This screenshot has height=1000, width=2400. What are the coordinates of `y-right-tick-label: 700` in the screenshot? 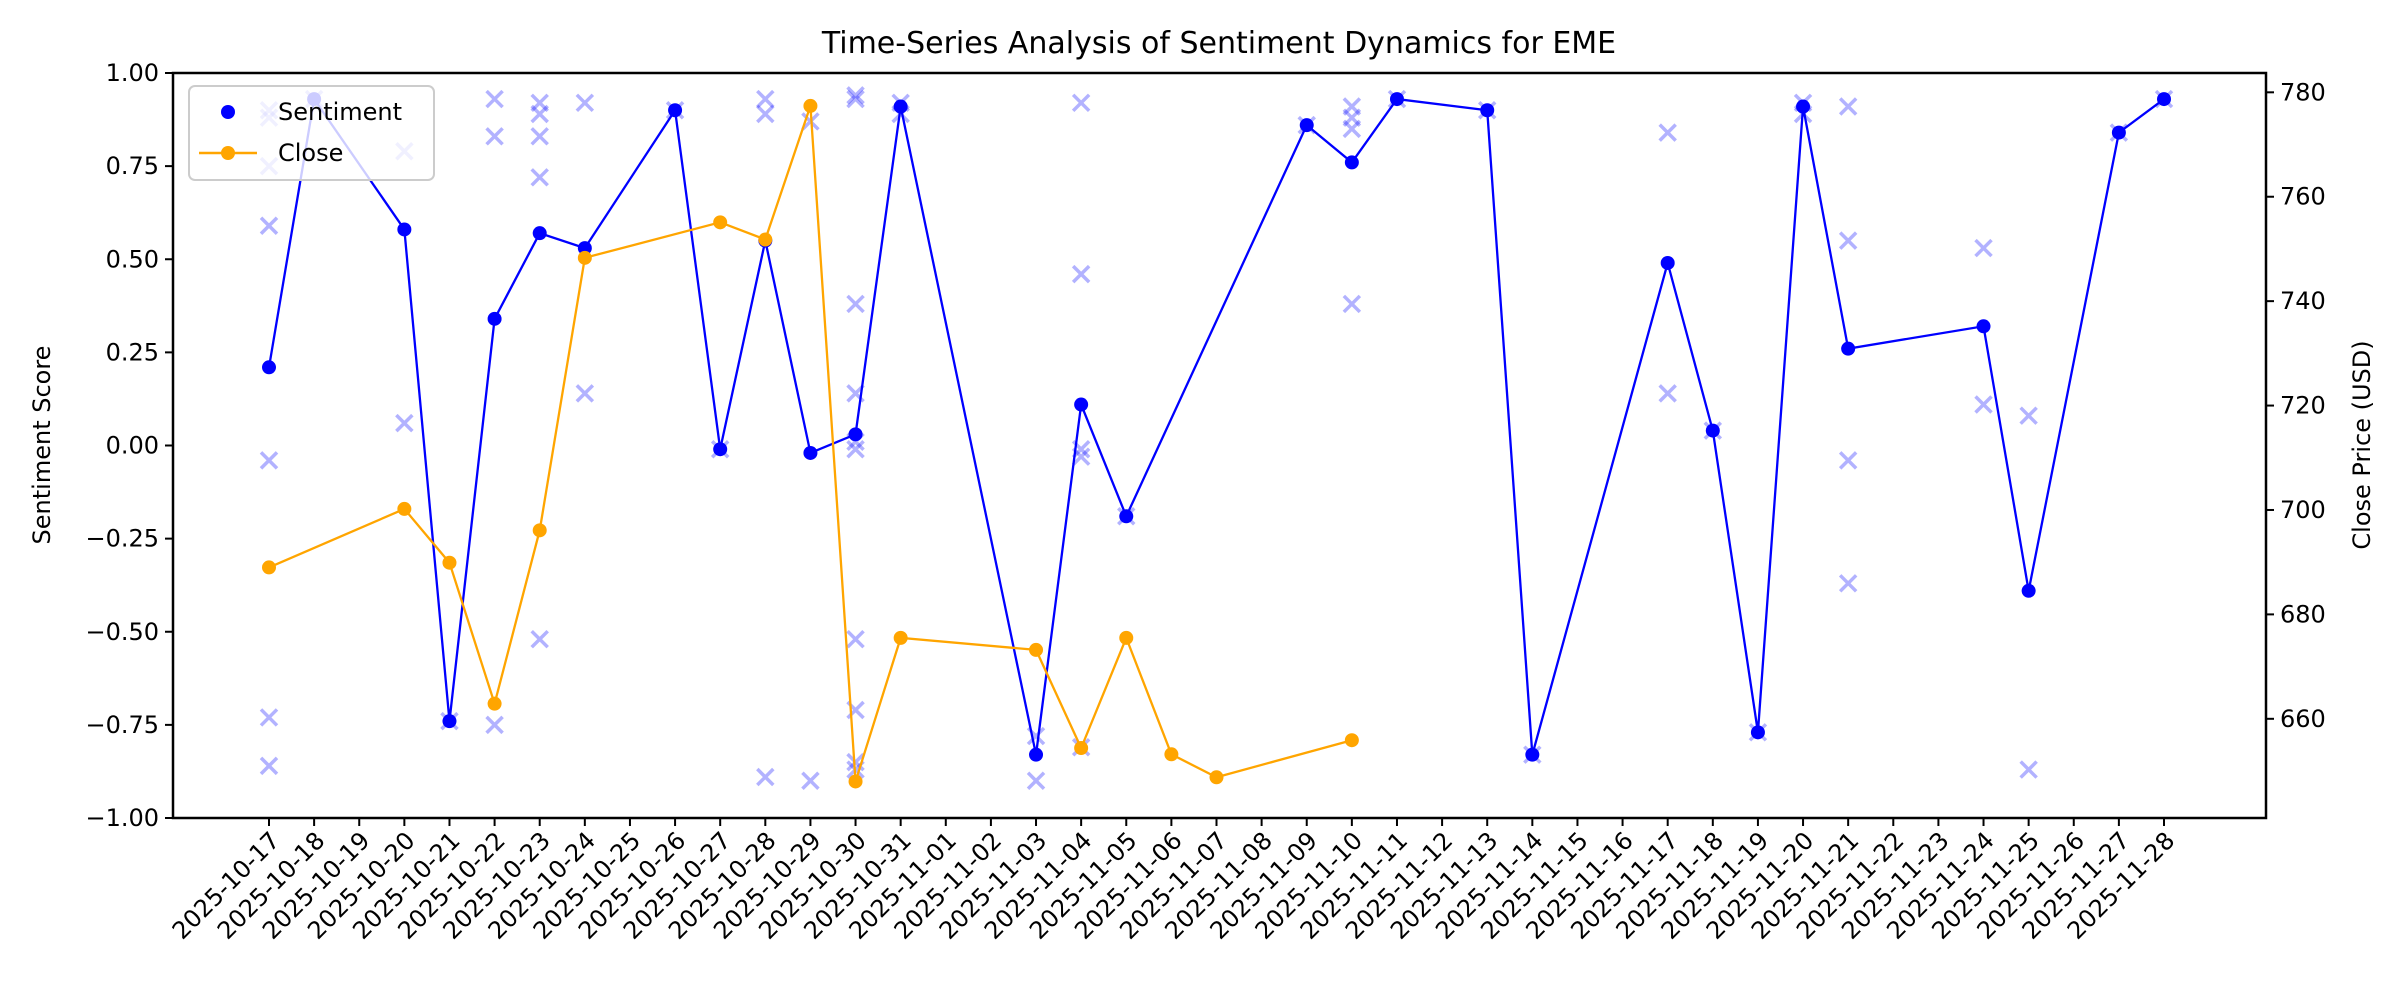 It's located at (2303, 510).